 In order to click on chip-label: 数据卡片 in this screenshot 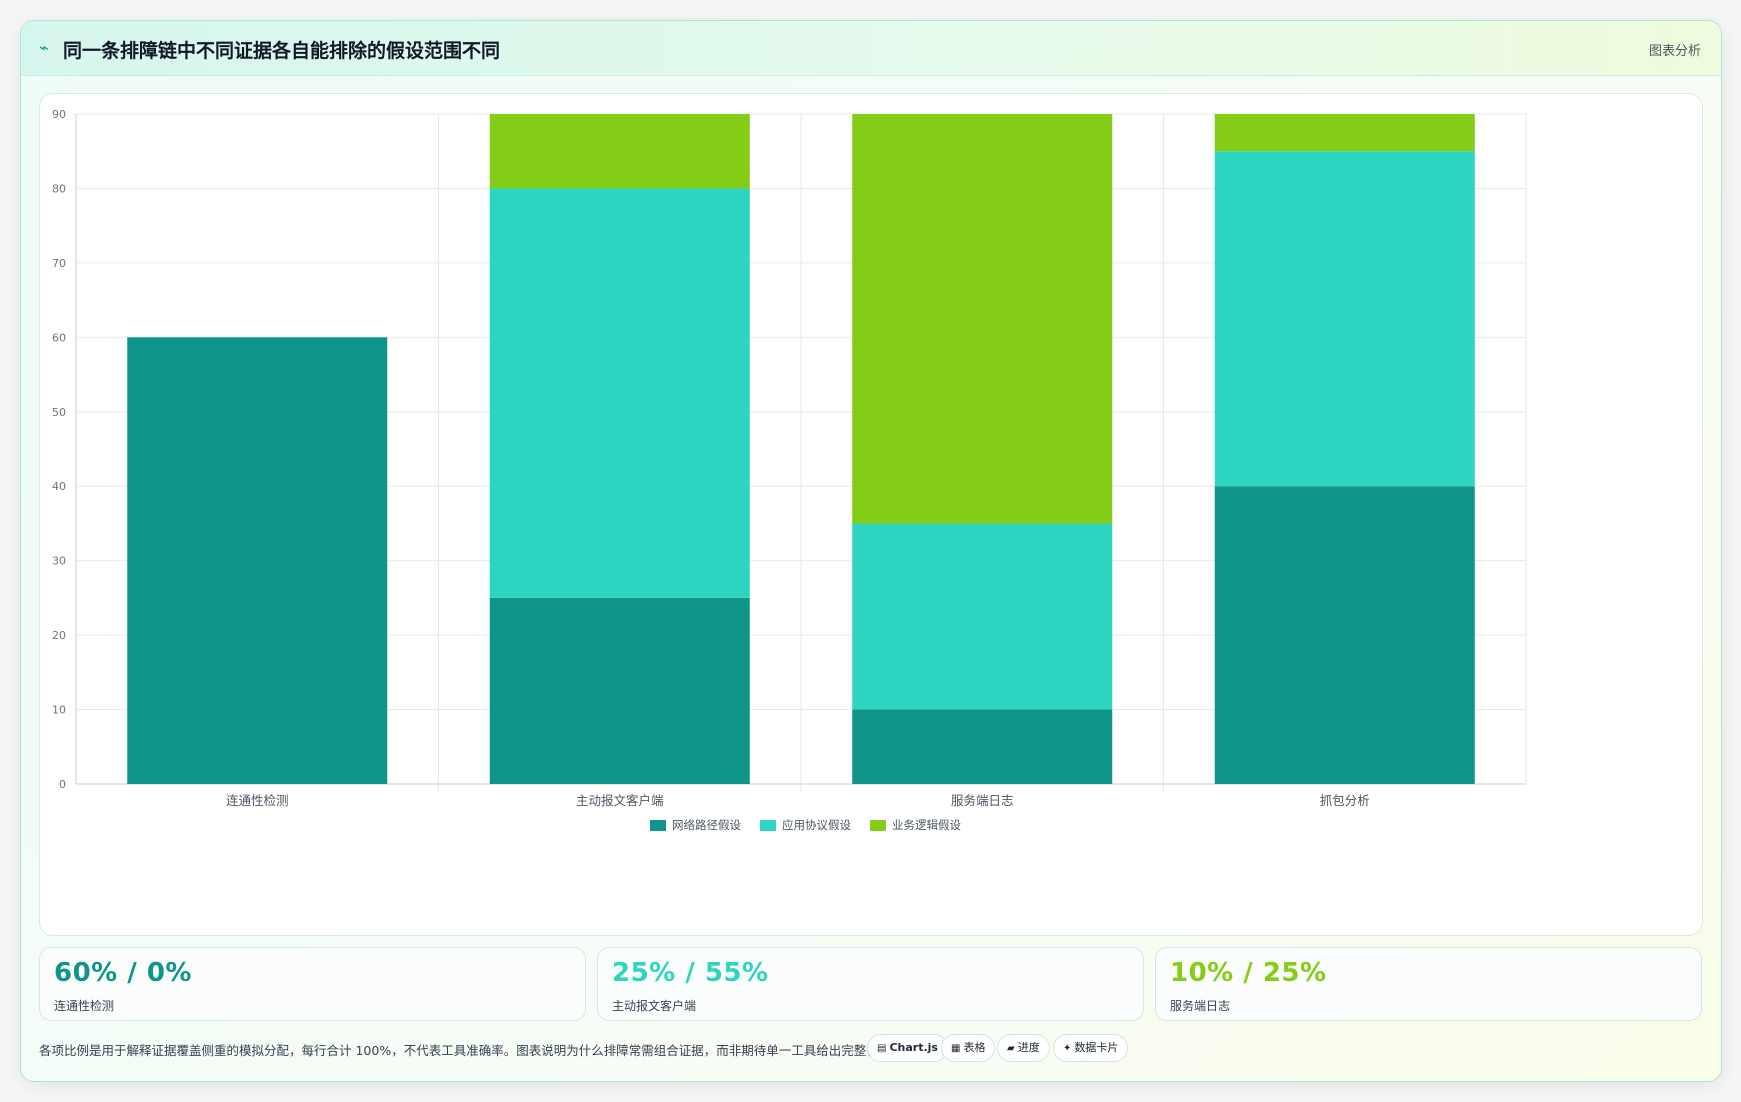, I will do `click(1096, 1047)`.